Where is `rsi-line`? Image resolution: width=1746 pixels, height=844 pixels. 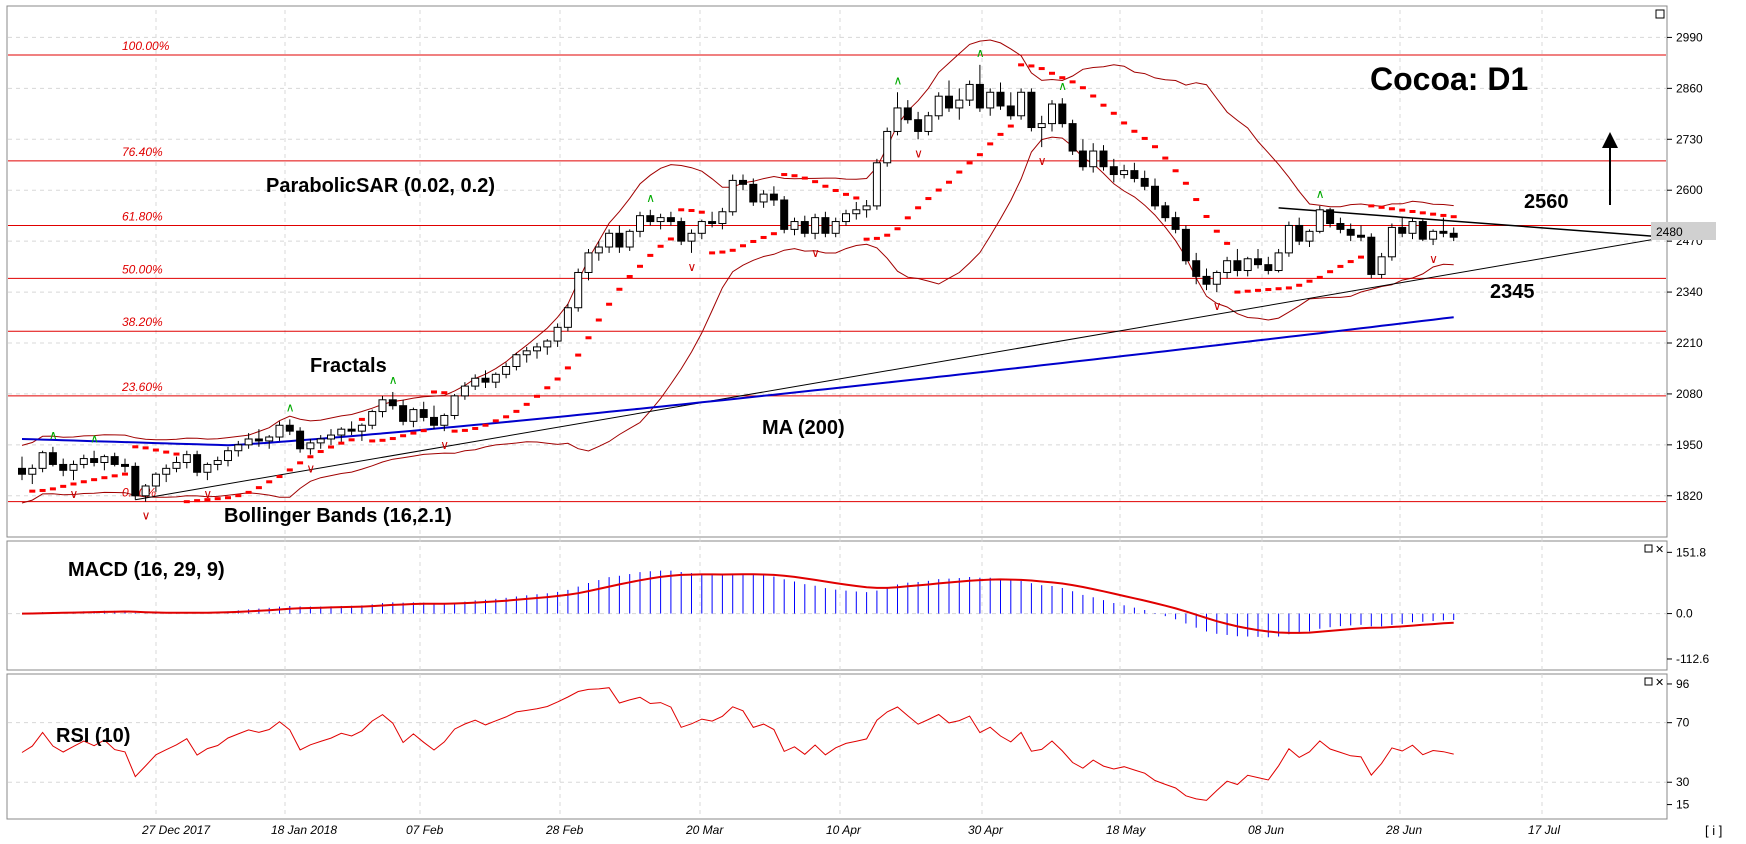 rsi-line is located at coordinates (737, 744).